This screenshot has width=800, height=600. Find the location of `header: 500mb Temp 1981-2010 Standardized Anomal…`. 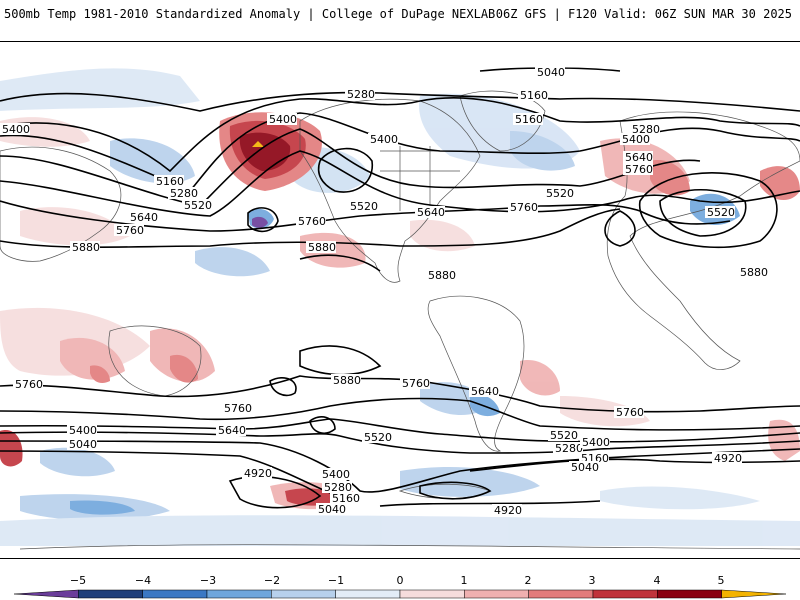

header: 500mb Temp 1981-2010 Standardized Anomal… is located at coordinates (400, 15).